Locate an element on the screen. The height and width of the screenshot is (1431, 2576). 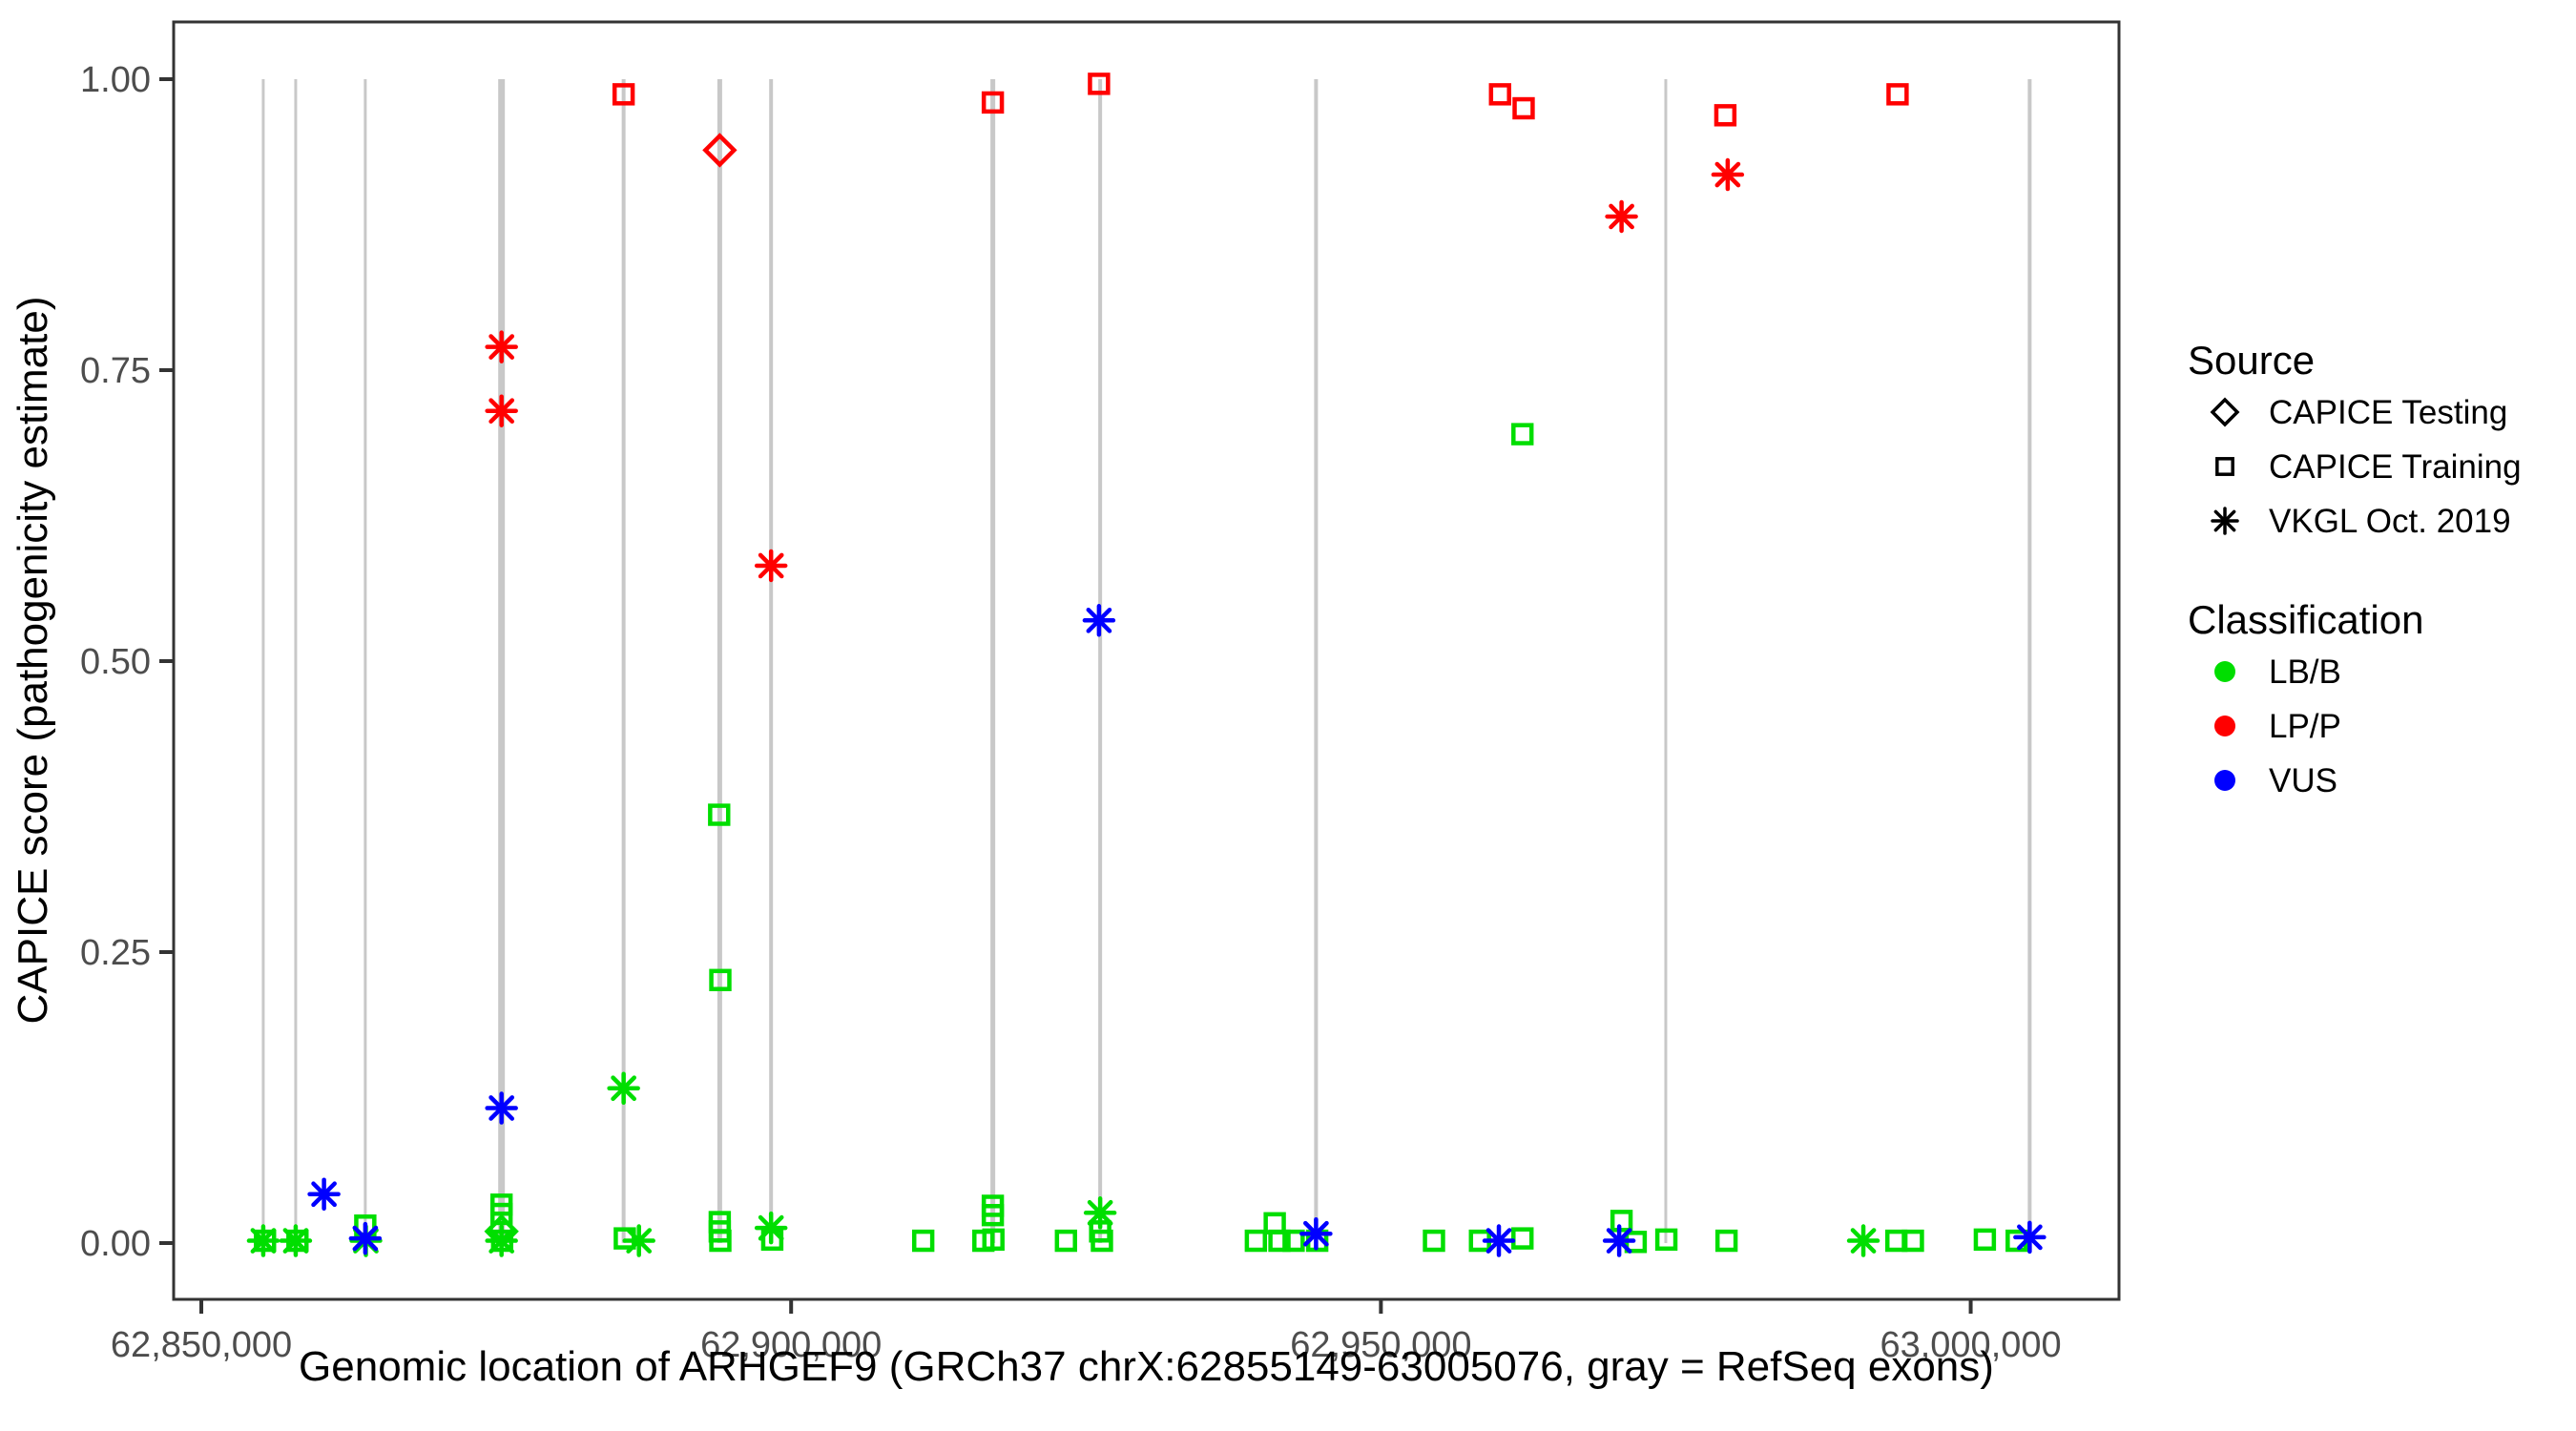
legend-class-item-label: VUS is located at coordinates (2303, 780).